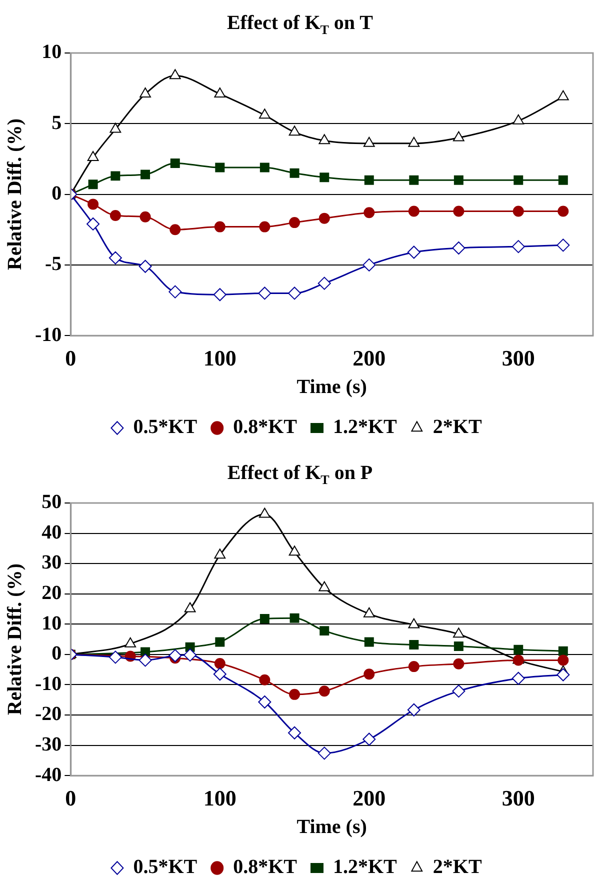  What do you see at coordinates (48, 714) in the screenshot?
I see `y-tick-label: -20` at bounding box center [48, 714].